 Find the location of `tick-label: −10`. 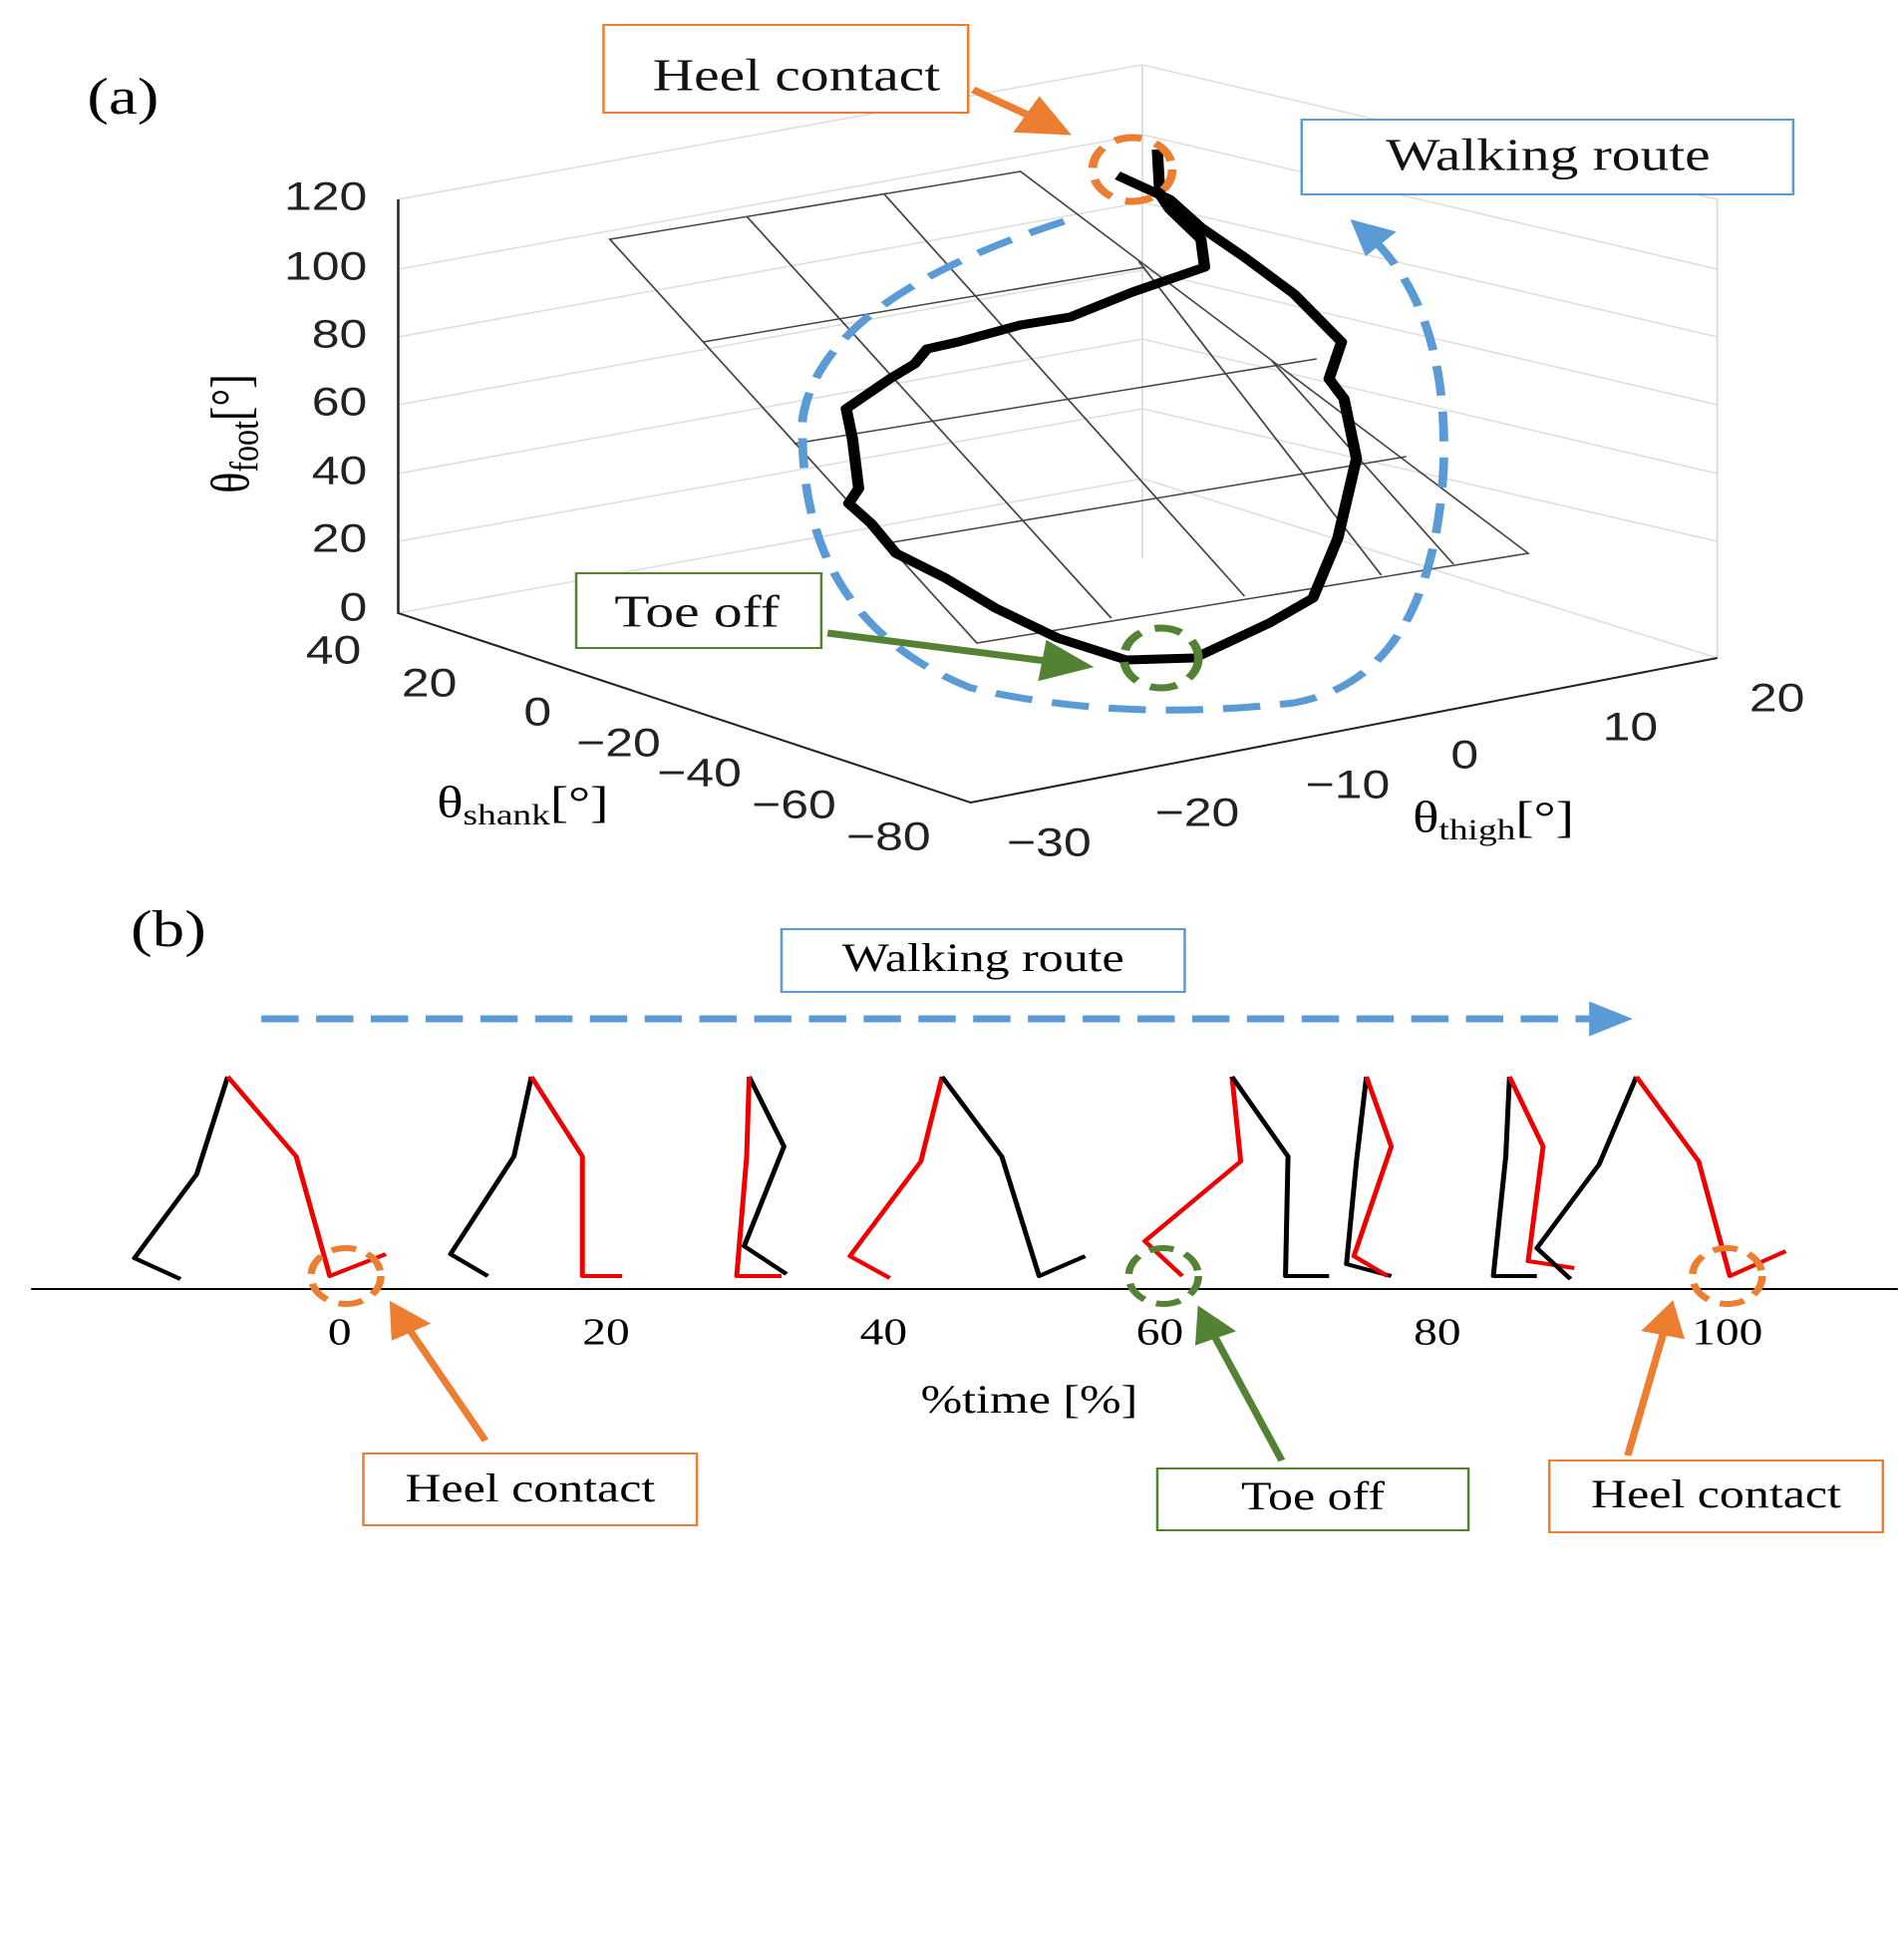

tick-label: −10 is located at coordinates (1348, 784).